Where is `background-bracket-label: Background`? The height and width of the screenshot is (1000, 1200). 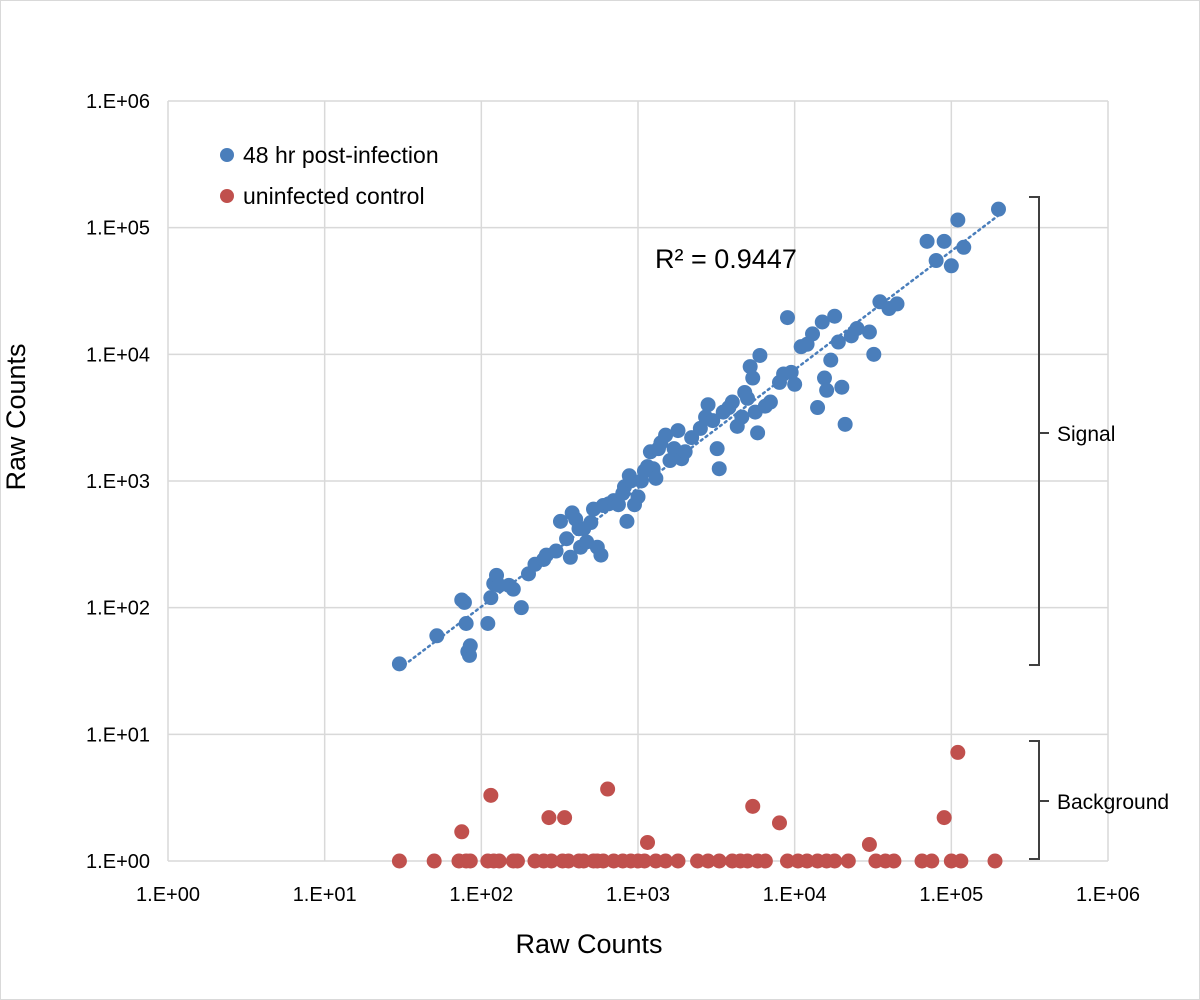
background-bracket-label: Background is located at coordinates (1113, 802).